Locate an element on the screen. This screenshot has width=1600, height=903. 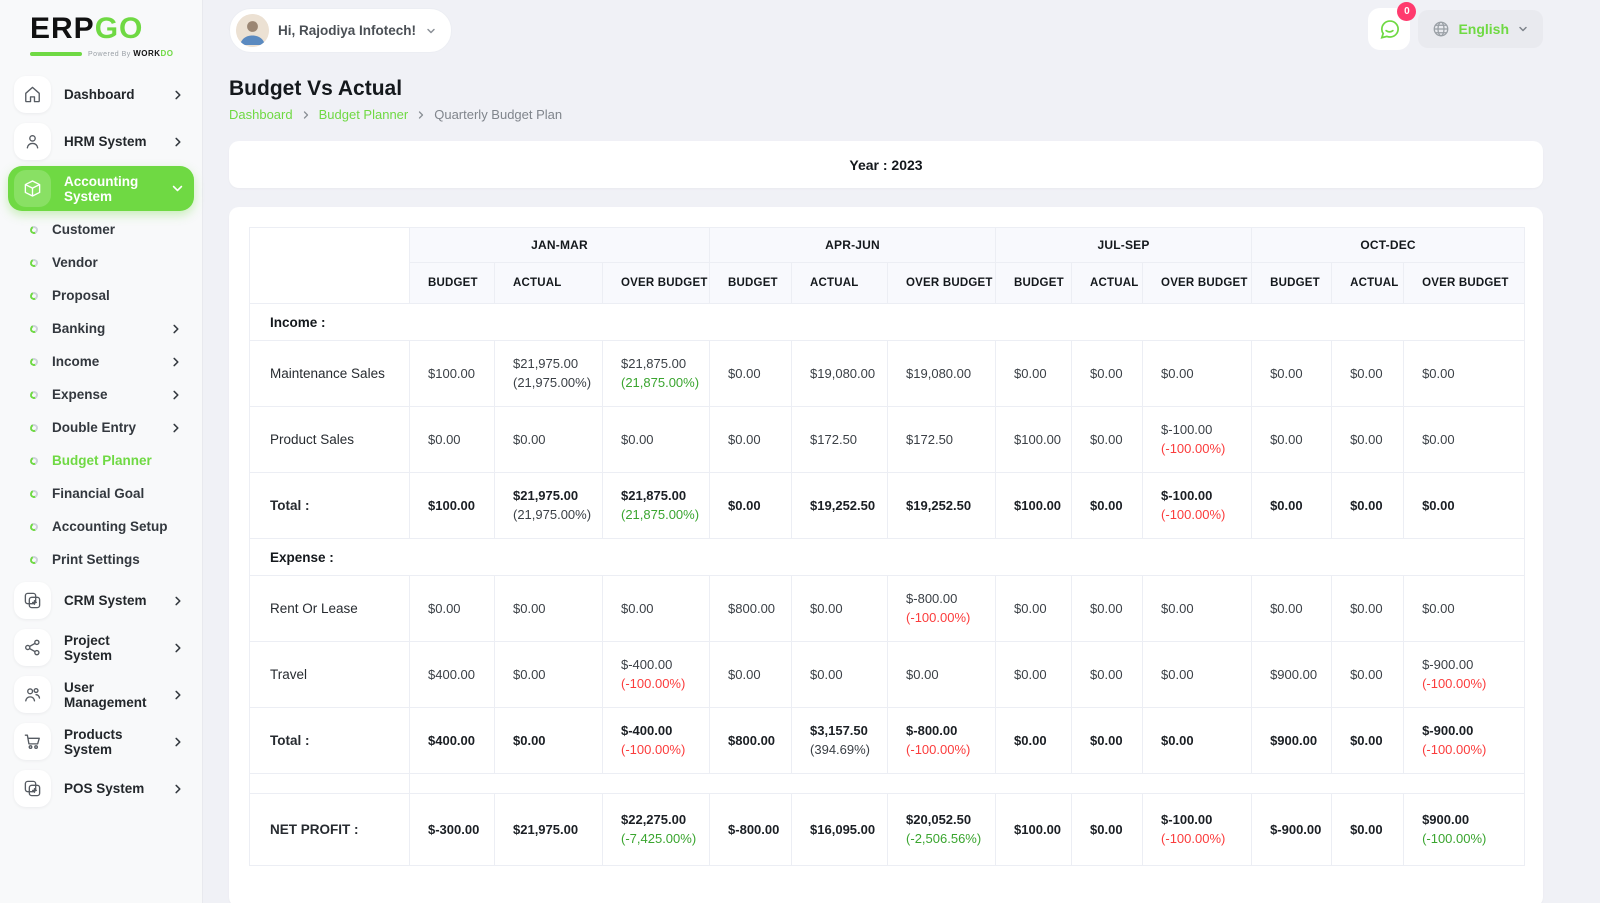
value-cell: $800.00 is located at coordinates (751, 740).